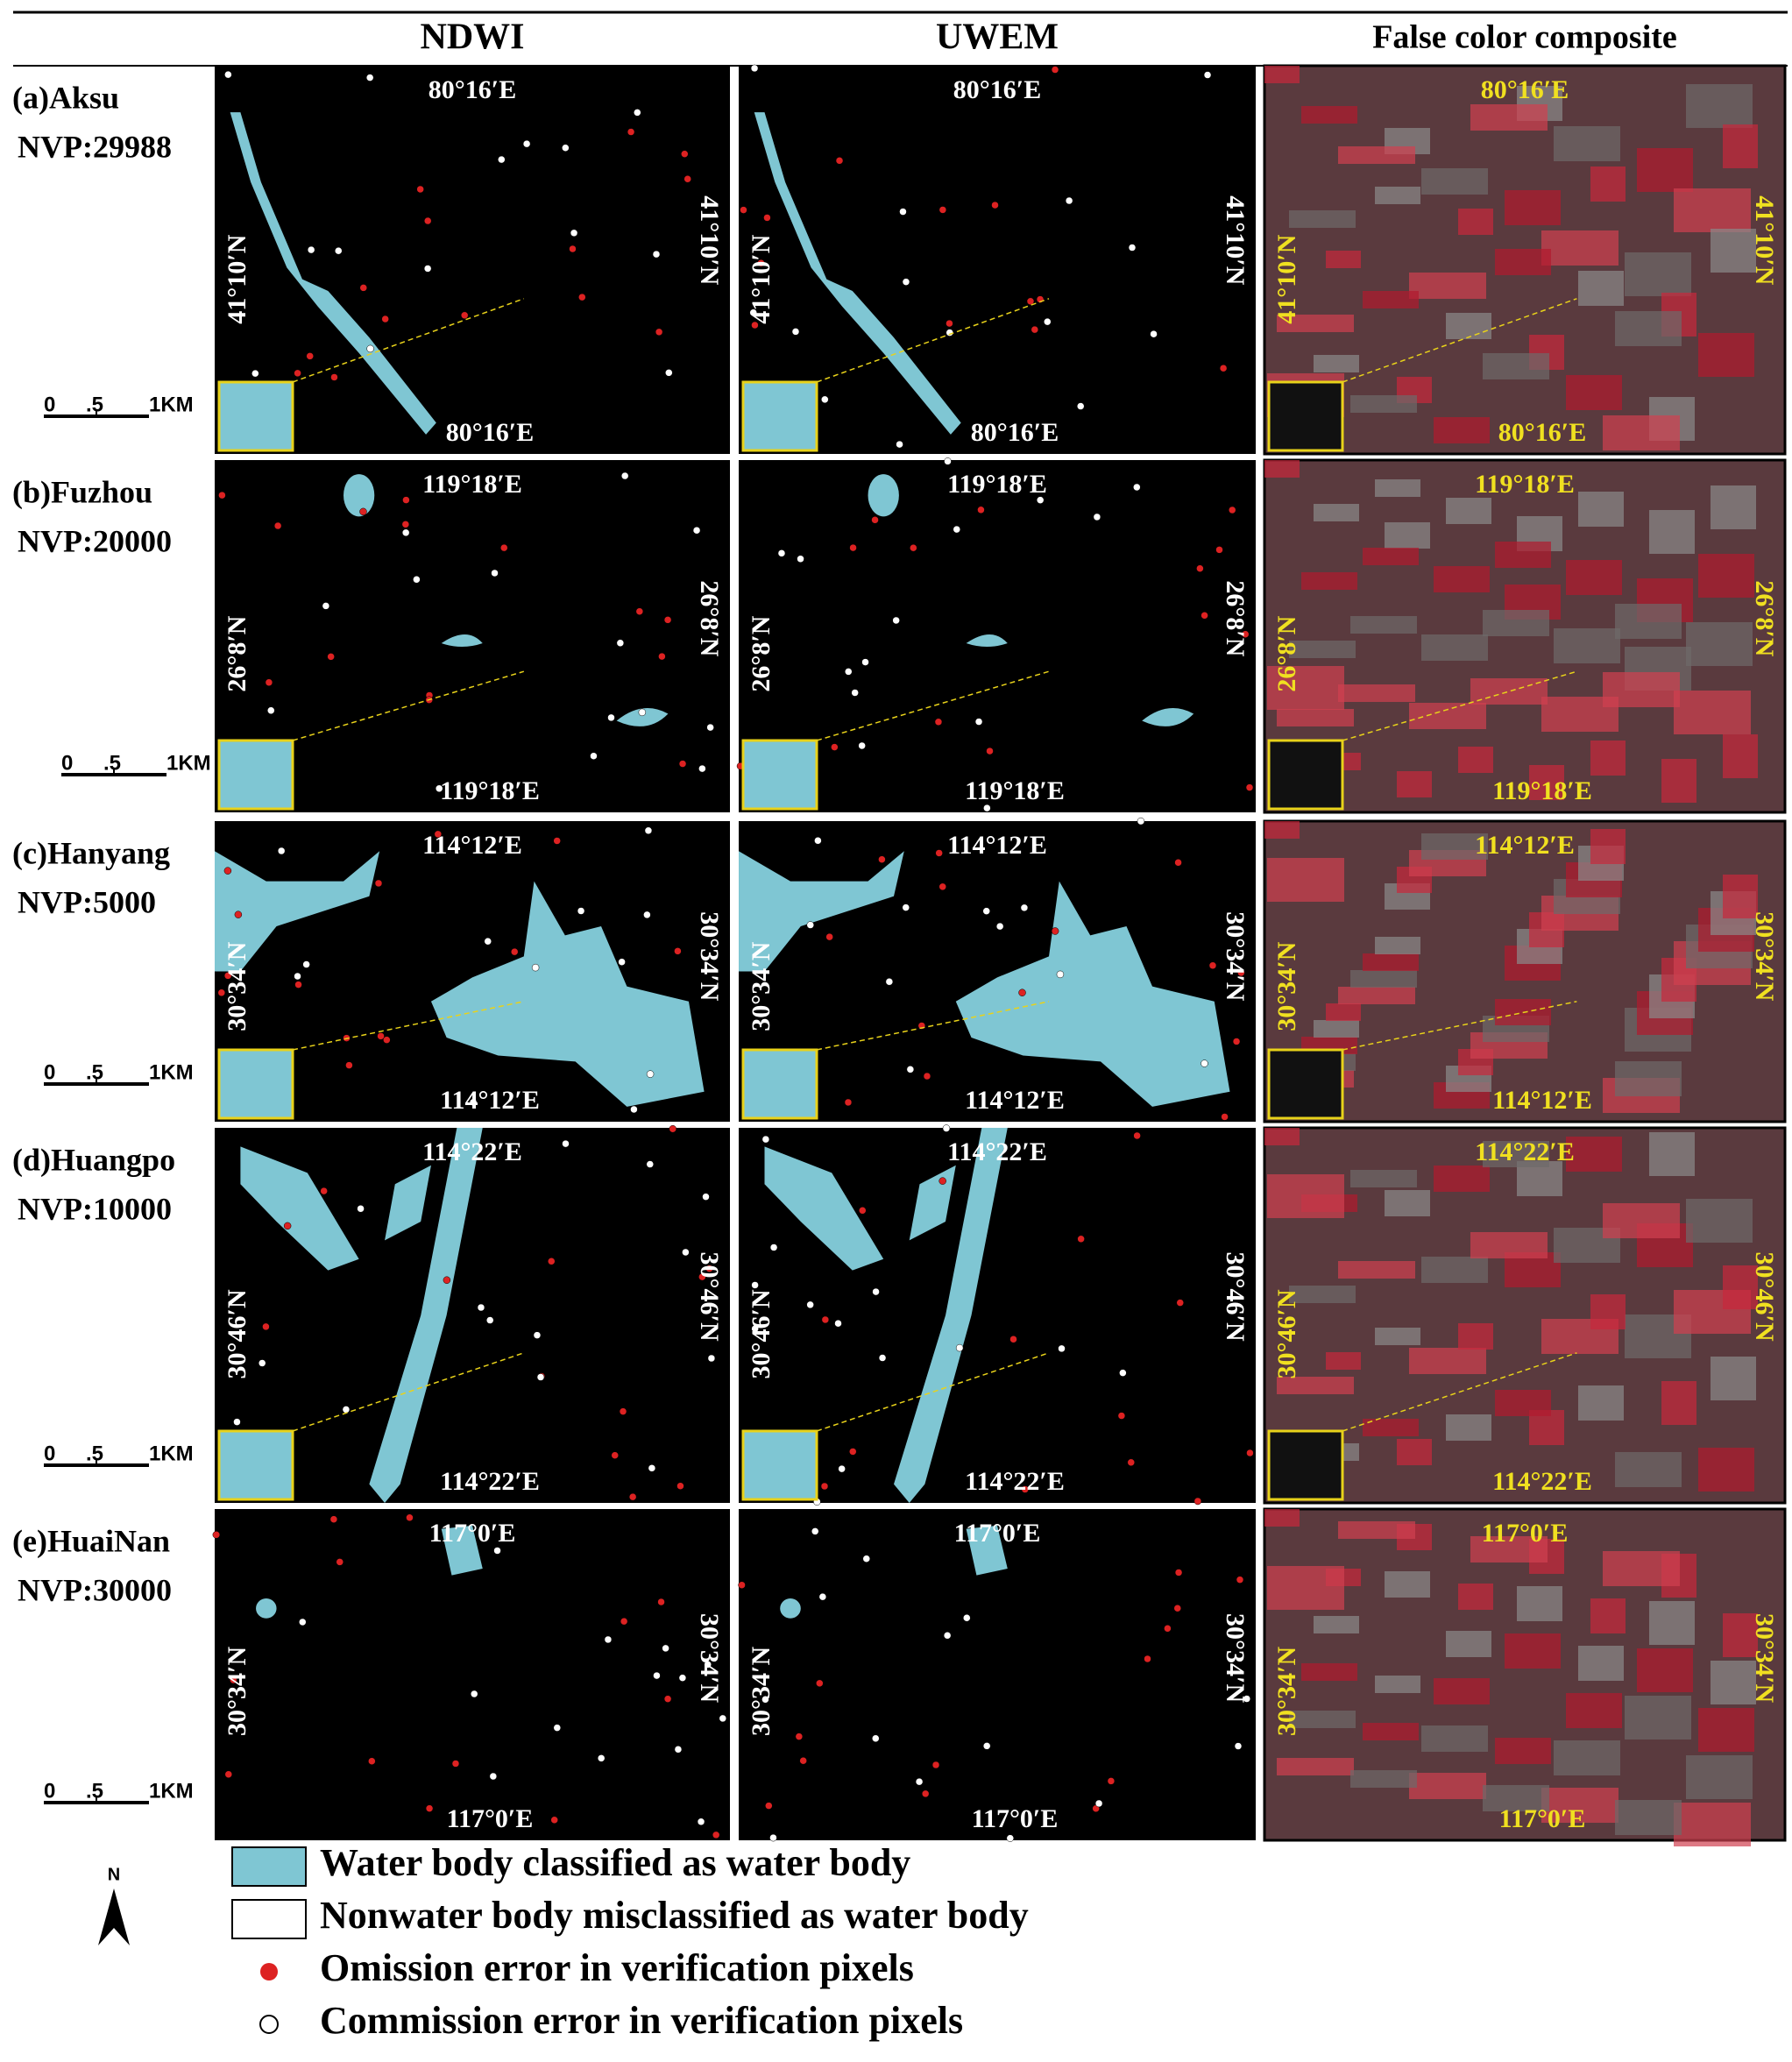 This screenshot has width=1792, height=2062. Describe the element at coordinates (91, 852) in the screenshot. I see `row-label: (c)Hanyang` at that location.